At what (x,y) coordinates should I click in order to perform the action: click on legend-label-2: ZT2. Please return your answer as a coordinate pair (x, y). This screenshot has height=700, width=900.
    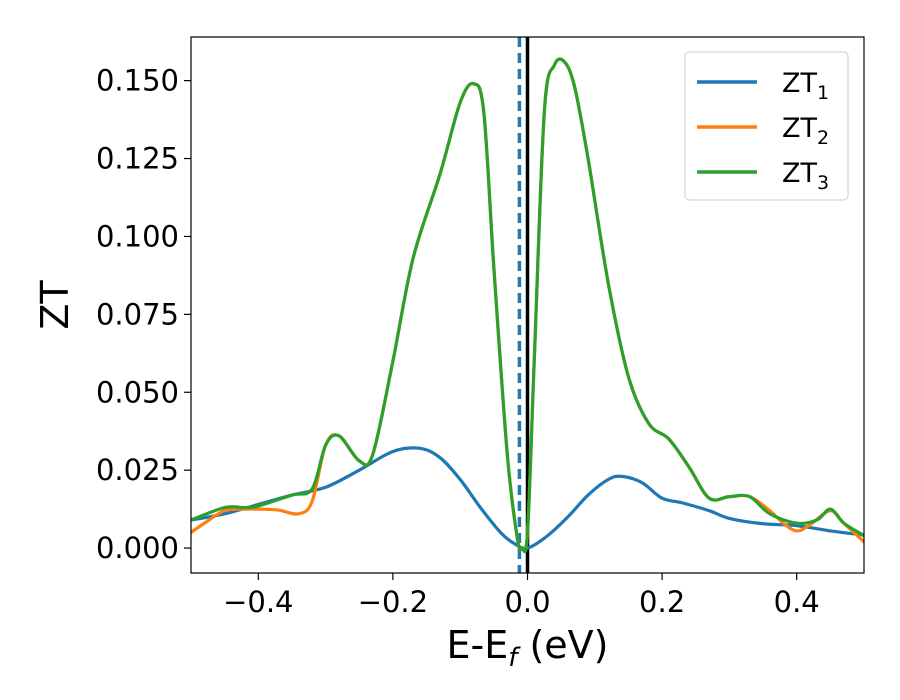
    Looking at the image, I should click on (805, 131).